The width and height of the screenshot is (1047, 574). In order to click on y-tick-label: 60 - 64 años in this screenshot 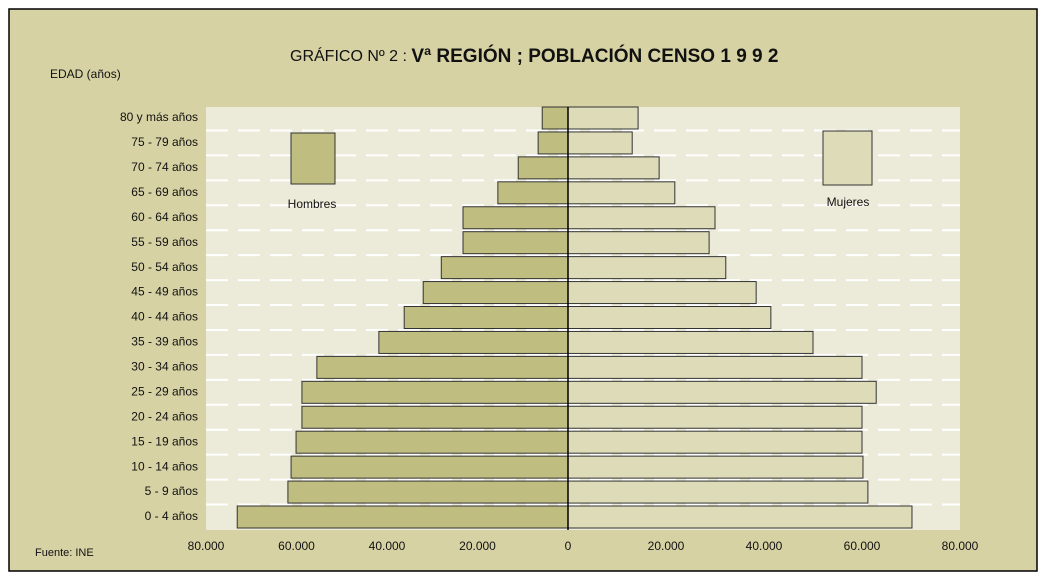, I will do `click(164, 217)`.